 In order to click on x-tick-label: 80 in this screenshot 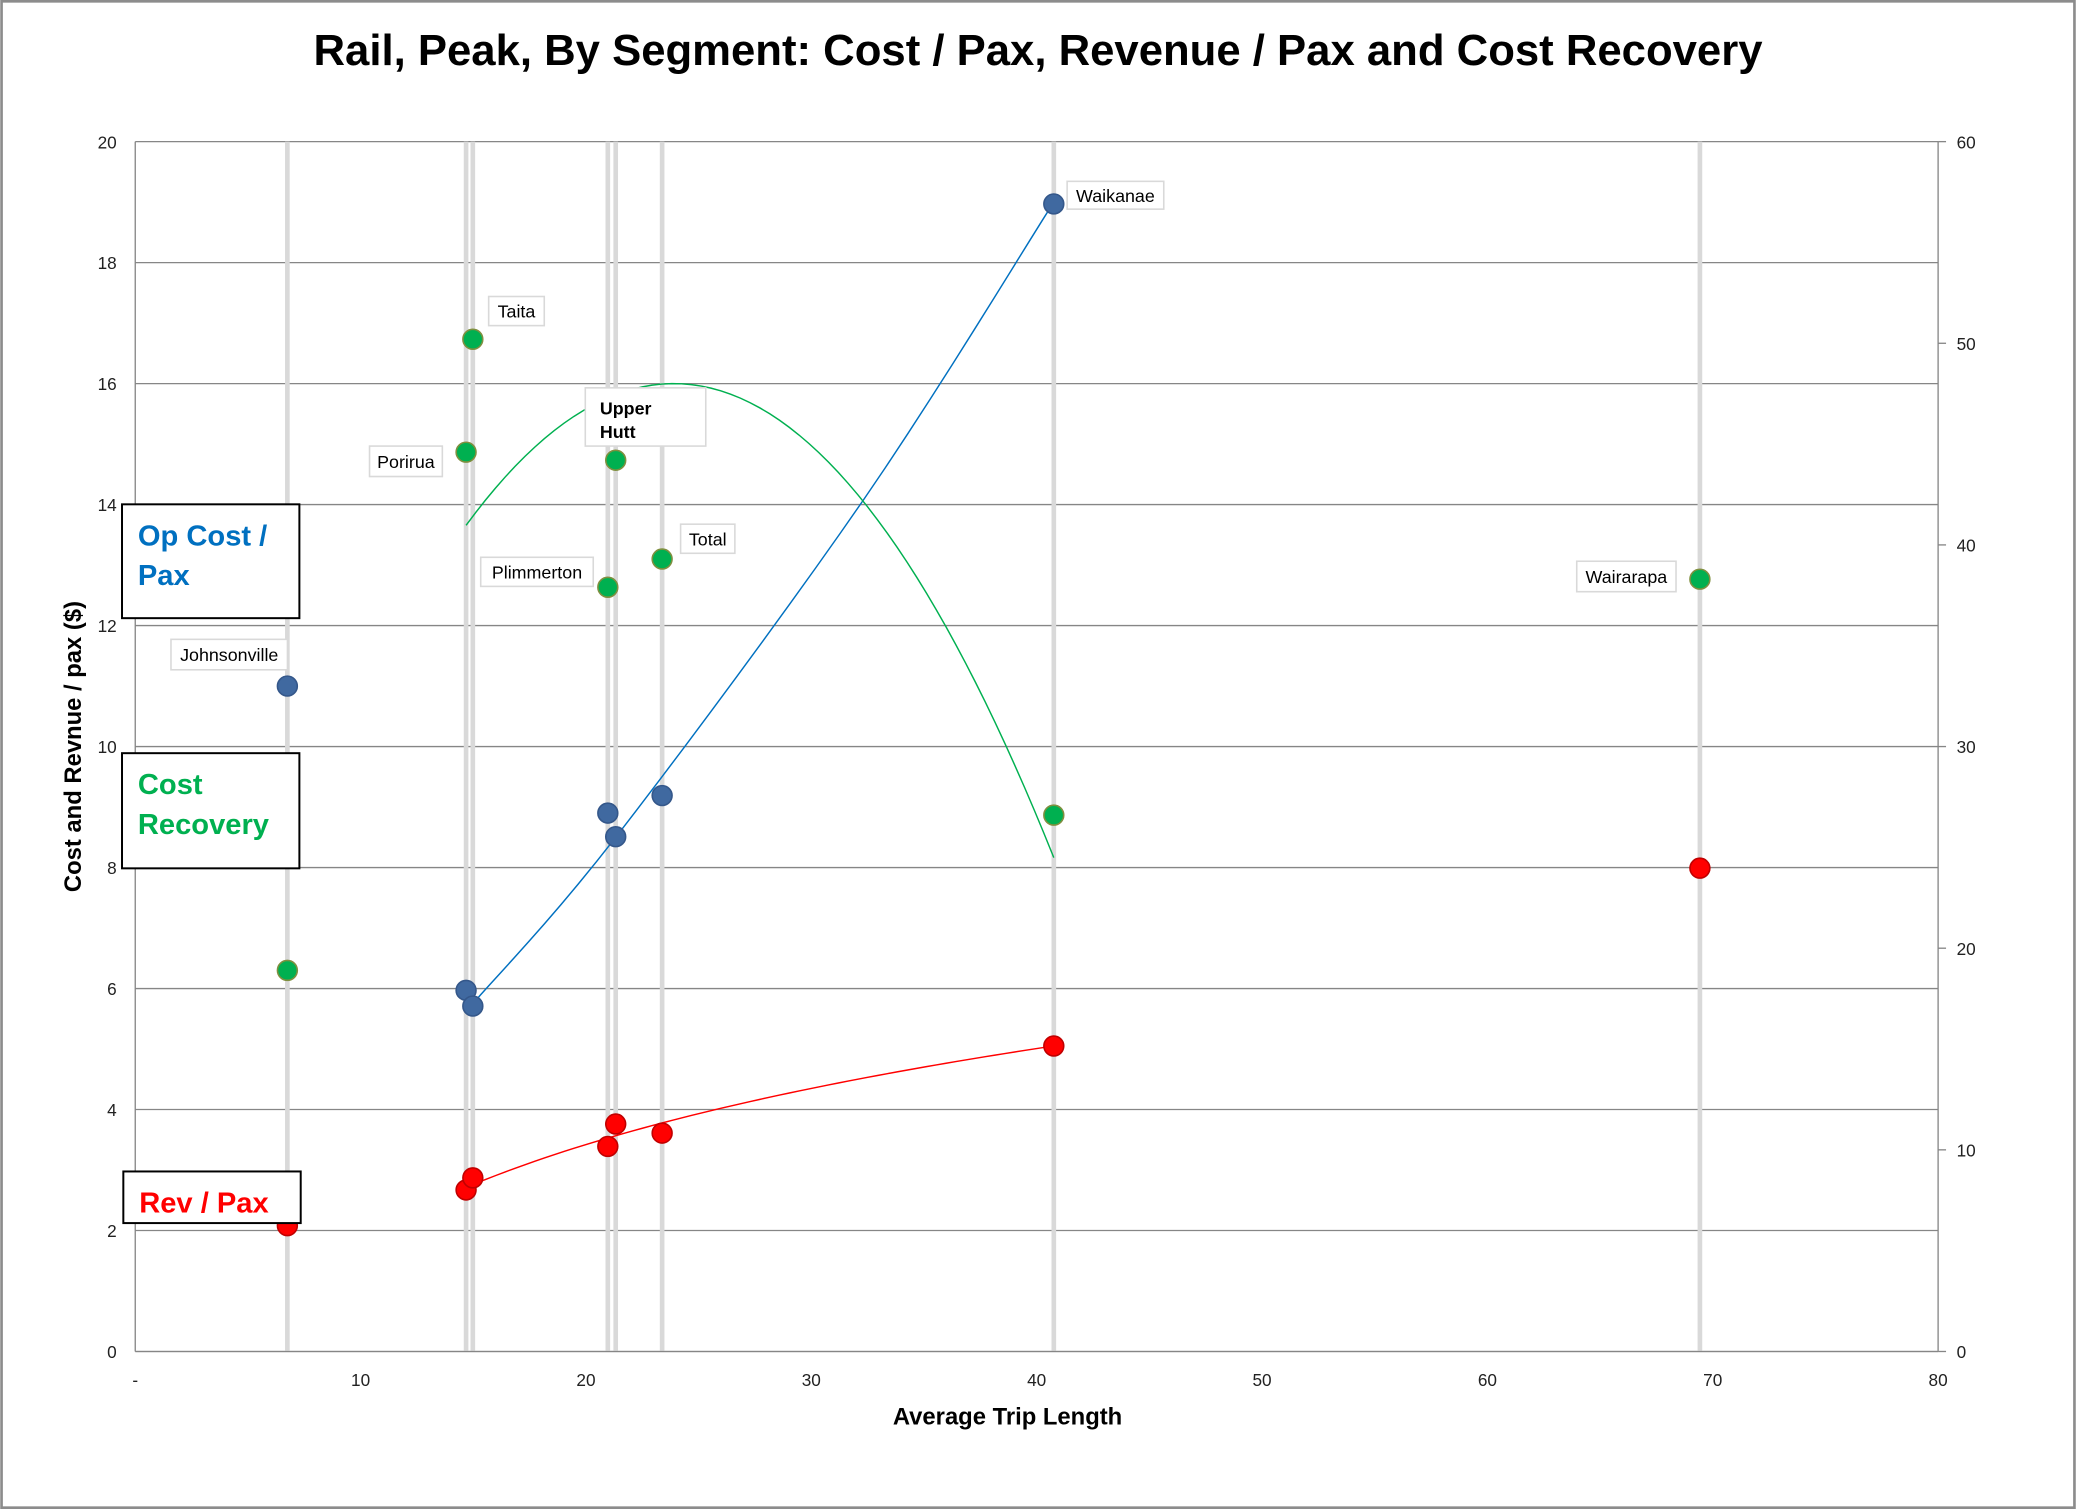, I will do `click(1938, 1380)`.